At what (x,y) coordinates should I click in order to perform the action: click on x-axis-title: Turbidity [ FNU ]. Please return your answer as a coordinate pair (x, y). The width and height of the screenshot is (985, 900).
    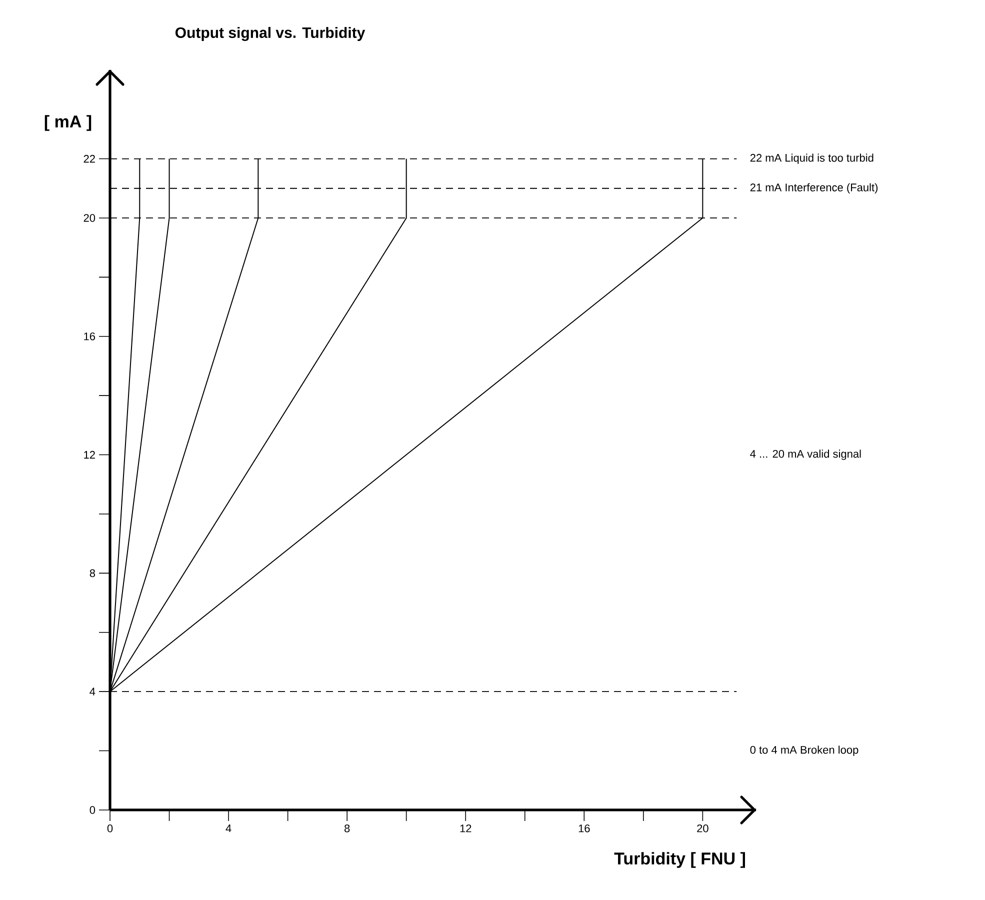
    Looking at the image, I should click on (679, 860).